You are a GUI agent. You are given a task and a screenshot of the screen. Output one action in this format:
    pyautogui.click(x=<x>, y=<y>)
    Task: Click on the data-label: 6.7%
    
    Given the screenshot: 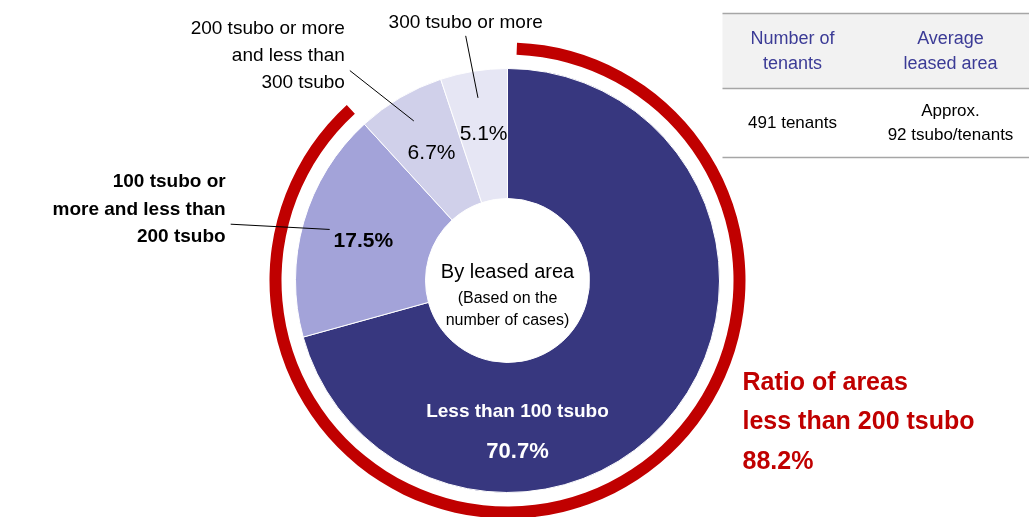 What is the action you would take?
    pyautogui.click(x=431, y=151)
    